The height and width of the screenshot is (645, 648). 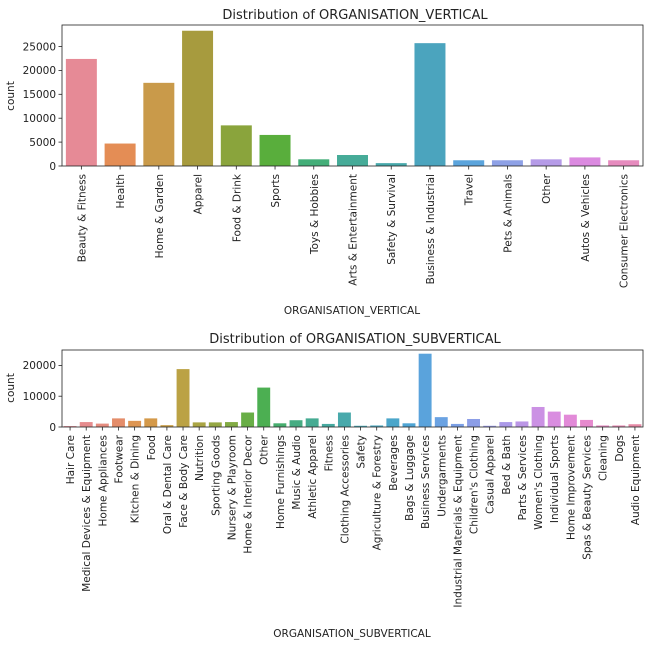 I want to click on x-tick-label: Oral & Dental Care, so click(x=168, y=484).